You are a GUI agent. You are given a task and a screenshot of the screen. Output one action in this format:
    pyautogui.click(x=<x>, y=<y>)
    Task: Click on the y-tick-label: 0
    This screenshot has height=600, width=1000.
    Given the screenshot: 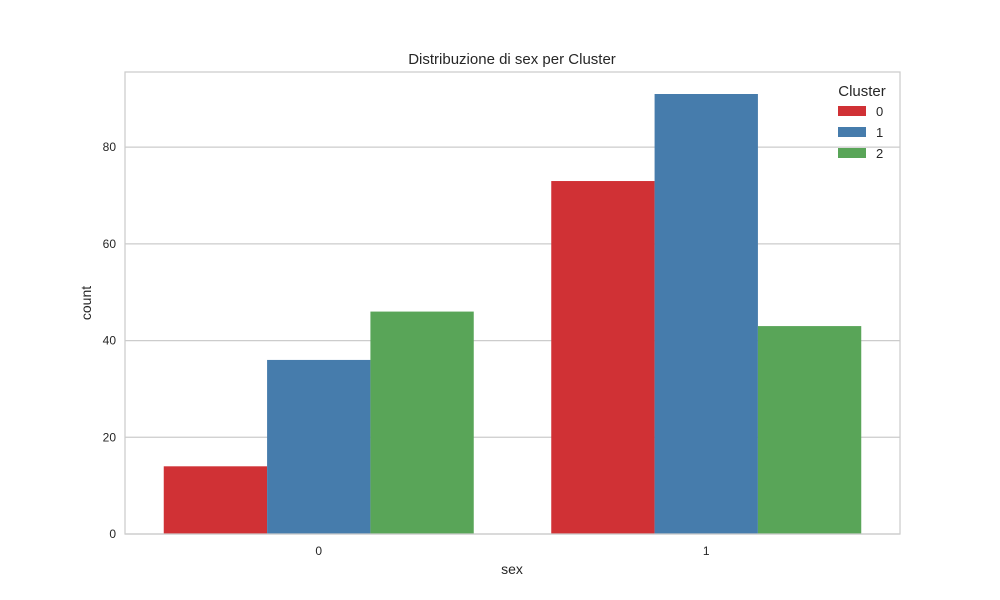 What is the action you would take?
    pyautogui.click(x=112, y=534)
    